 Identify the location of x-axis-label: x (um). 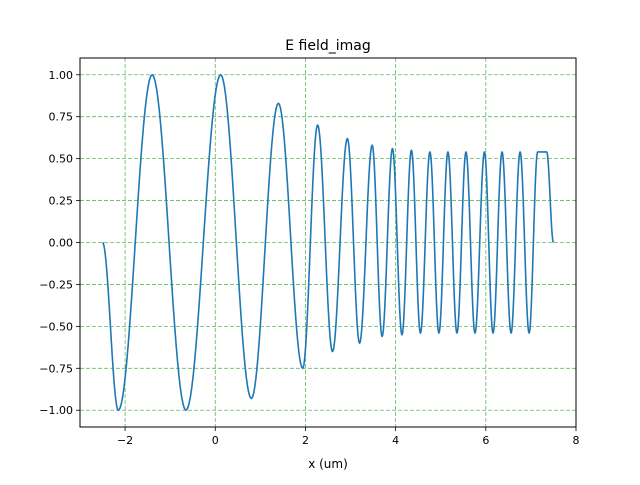
(328, 464).